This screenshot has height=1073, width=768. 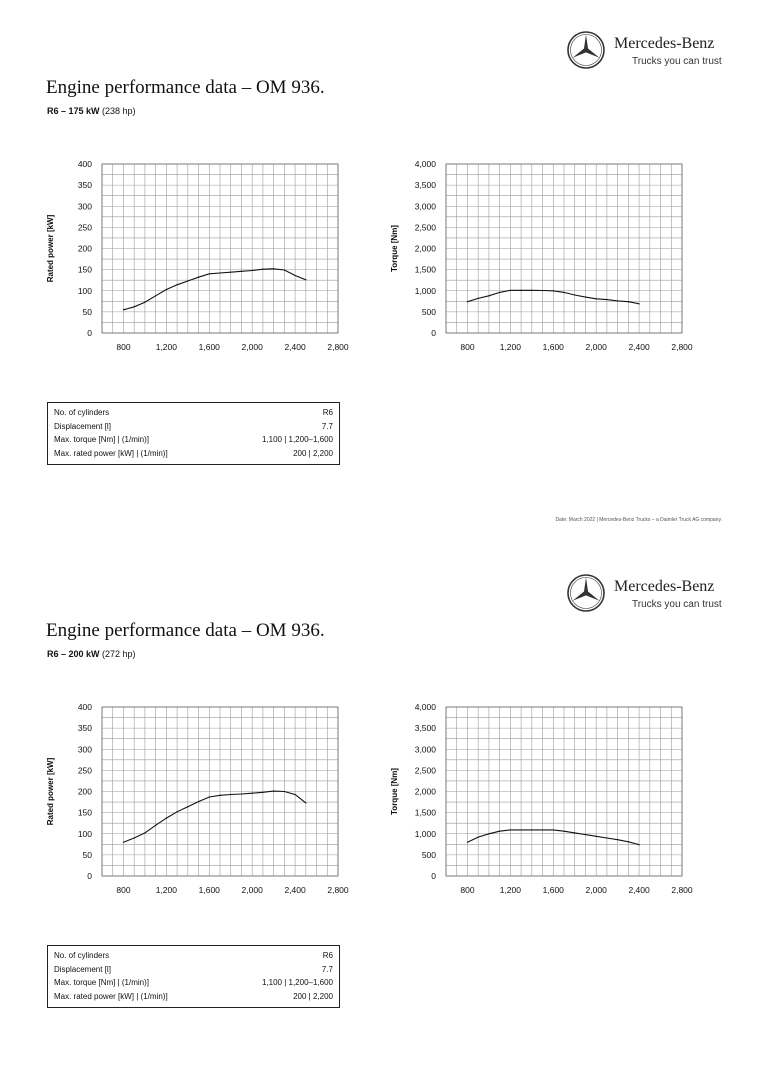 What do you see at coordinates (50, 248) in the screenshot?
I see `y-axis-label: Rated power [kW]` at bounding box center [50, 248].